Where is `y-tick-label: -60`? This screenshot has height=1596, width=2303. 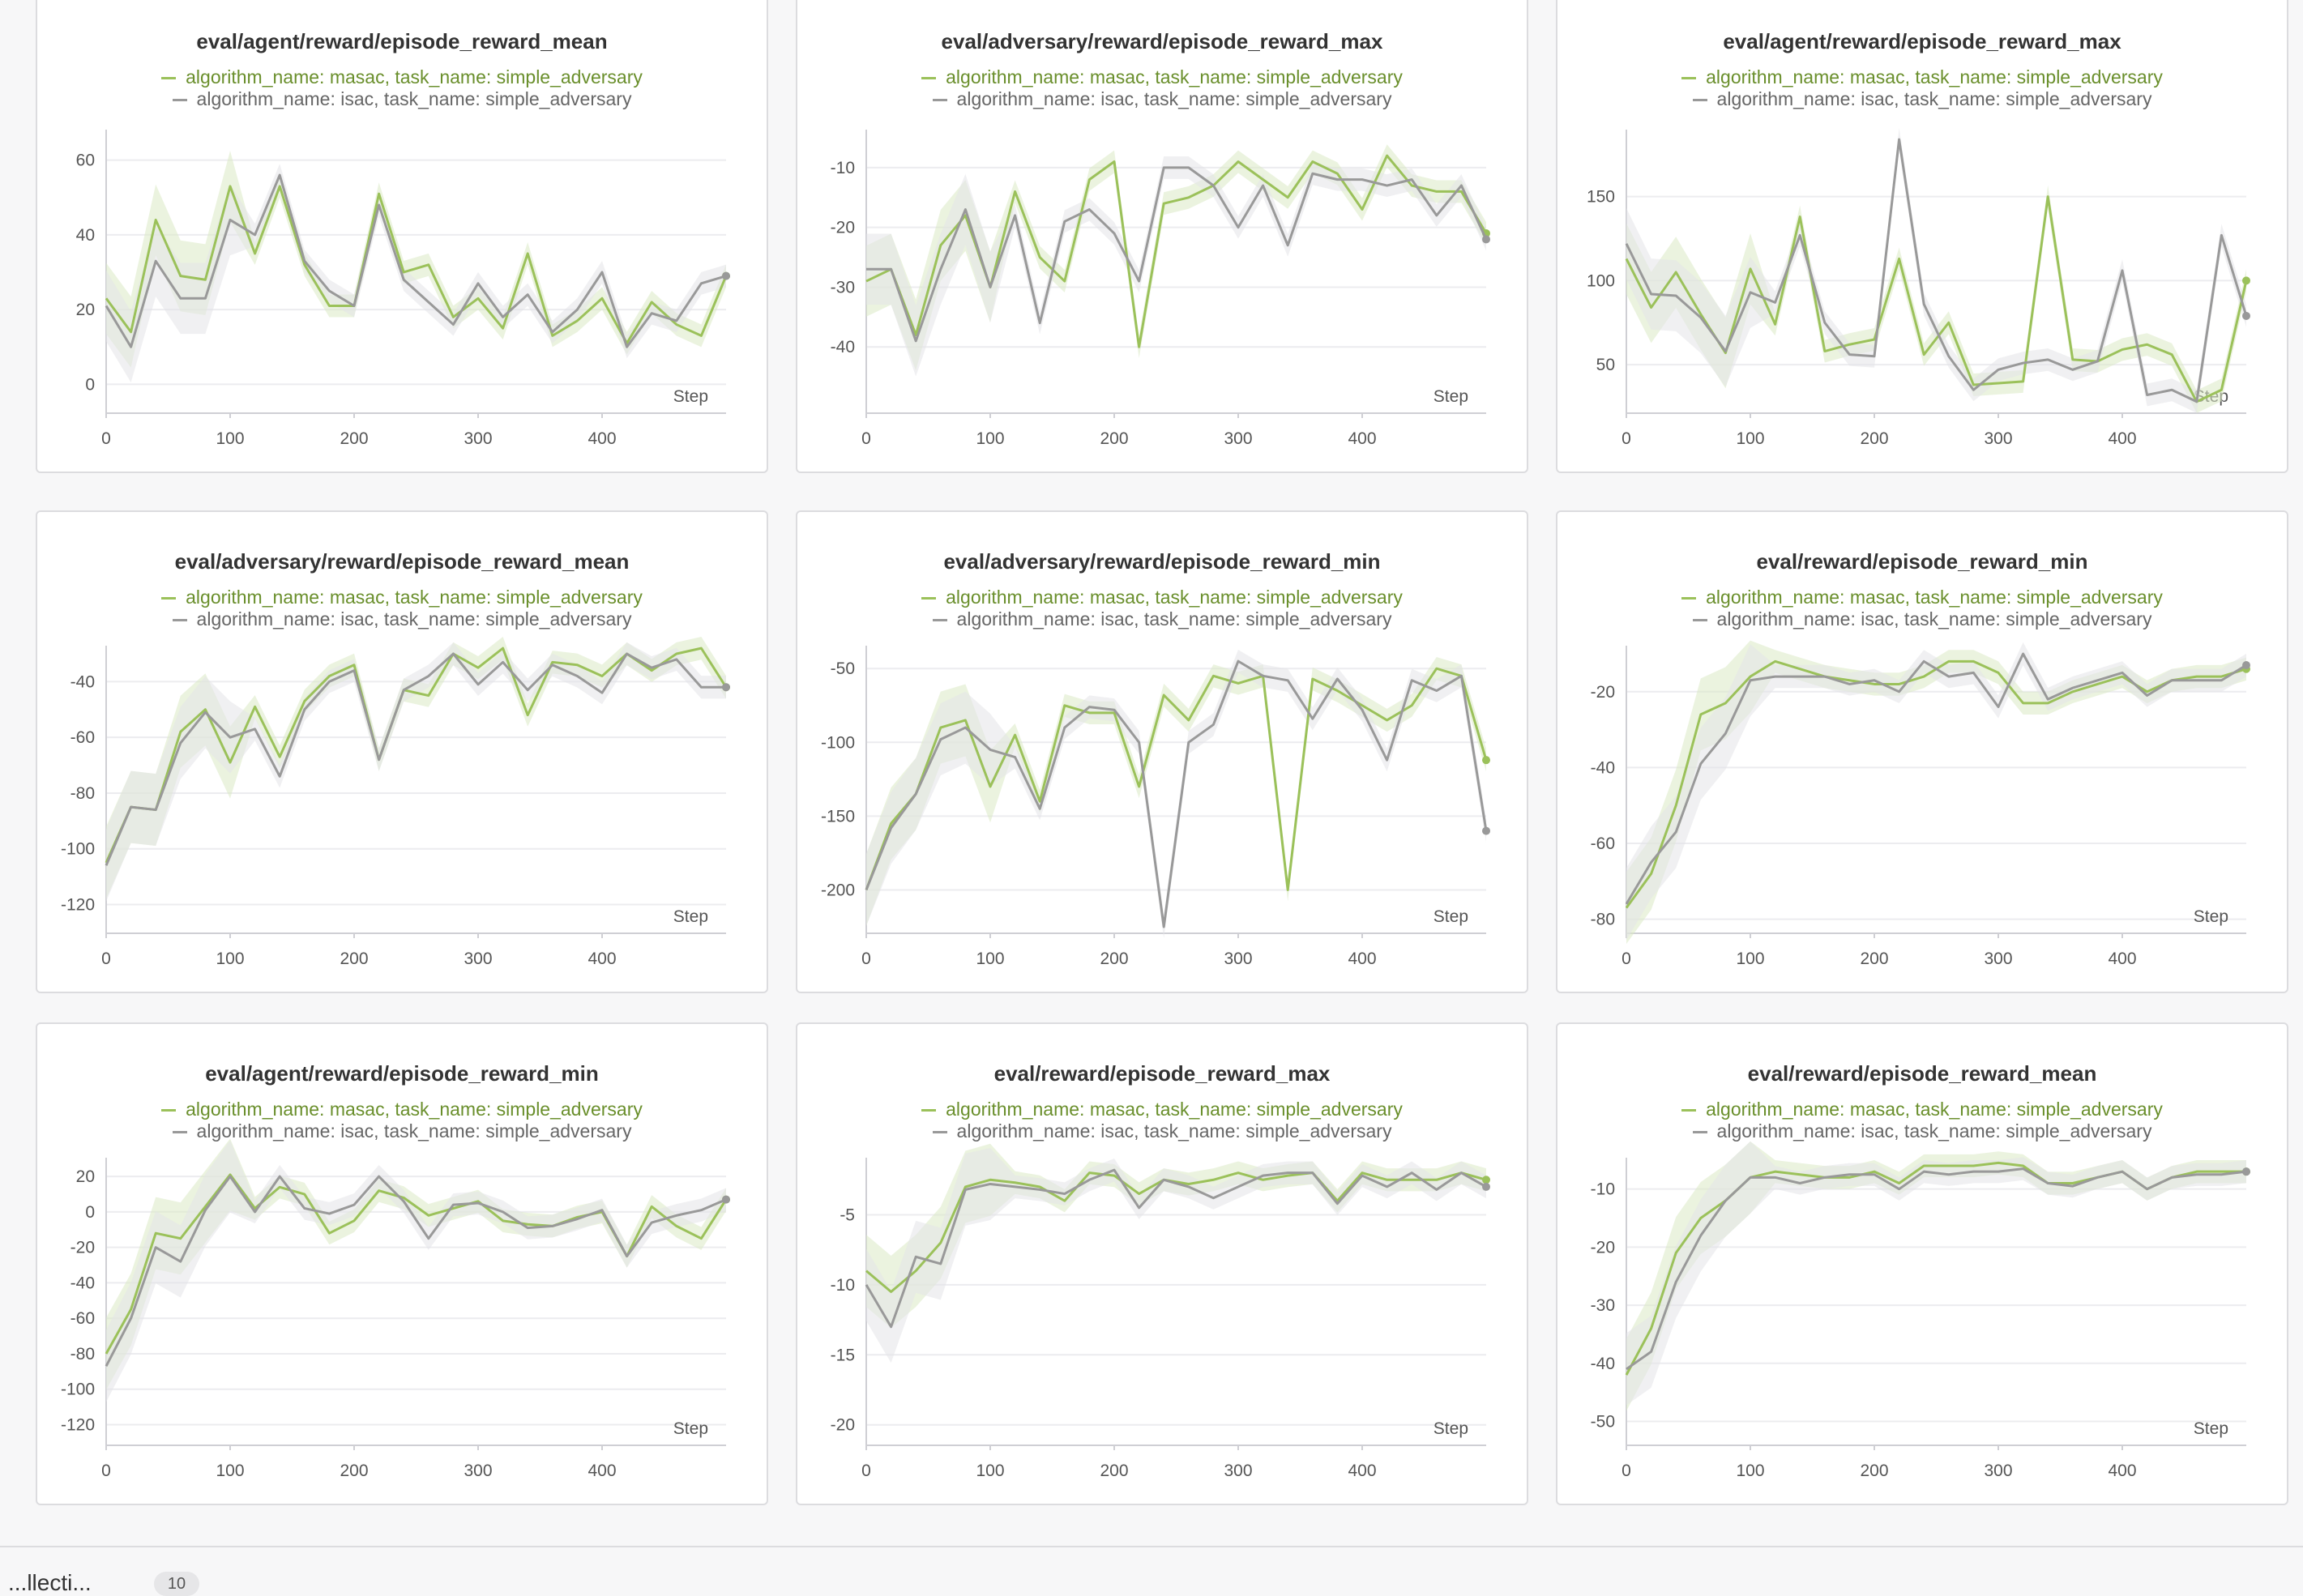 y-tick-label: -60 is located at coordinates (1603, 843).